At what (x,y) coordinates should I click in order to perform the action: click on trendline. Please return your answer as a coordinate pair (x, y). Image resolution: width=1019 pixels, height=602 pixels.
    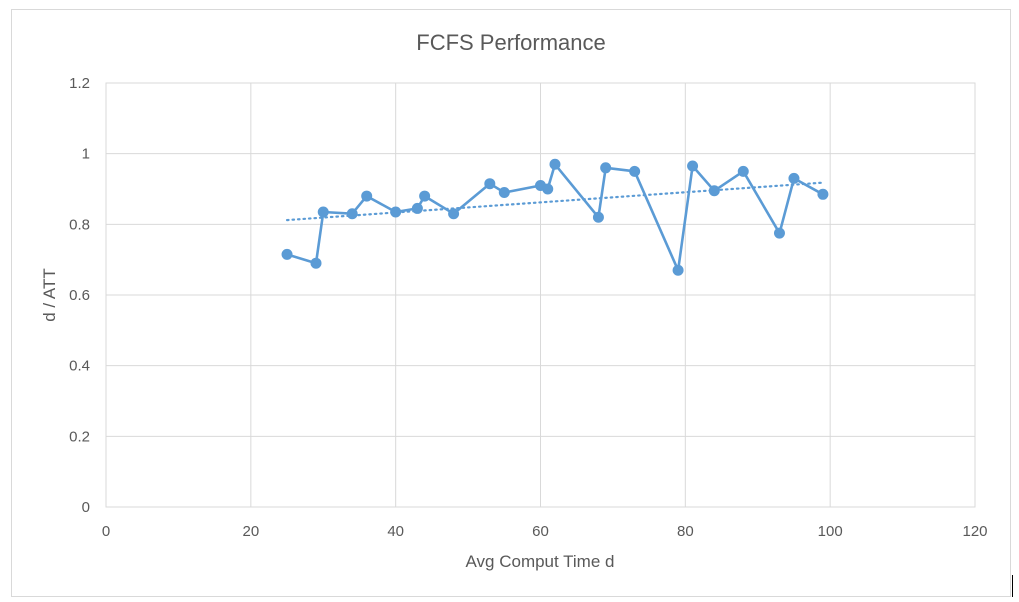
    Looking at the image, I should click on (555, 201).